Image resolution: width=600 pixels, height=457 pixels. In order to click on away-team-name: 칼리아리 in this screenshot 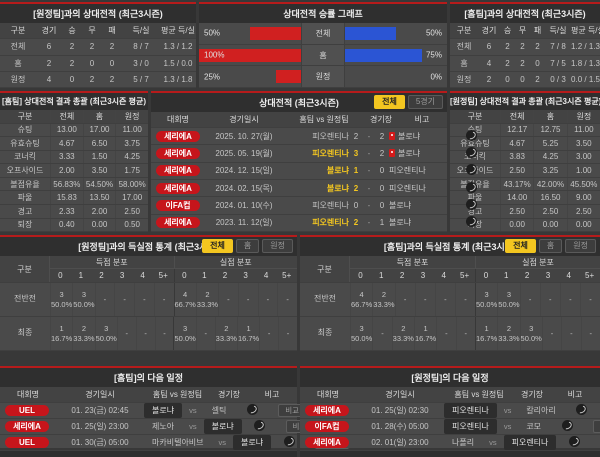, I will do `click(541, 410)`.